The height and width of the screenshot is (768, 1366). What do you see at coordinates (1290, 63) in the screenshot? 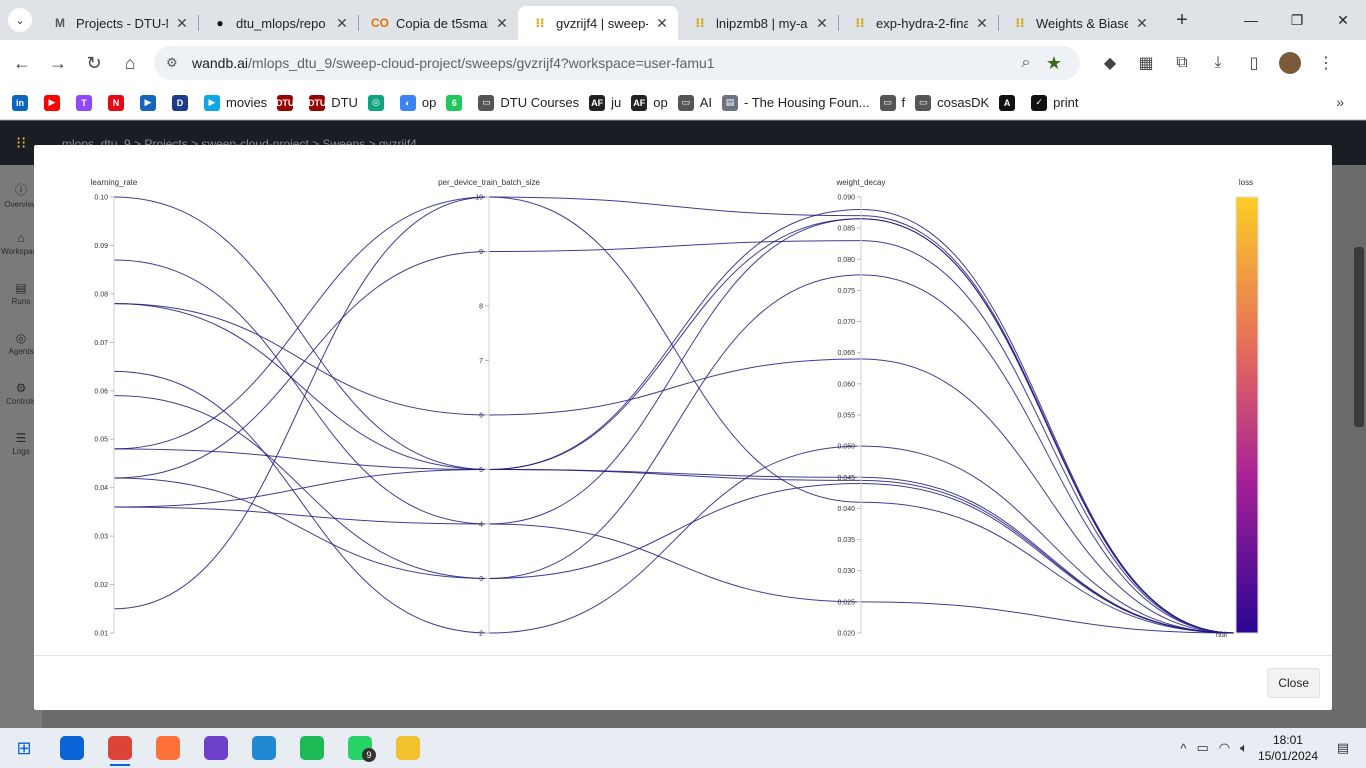
I see `profile-avatar` at bounding box center [1290, 63].